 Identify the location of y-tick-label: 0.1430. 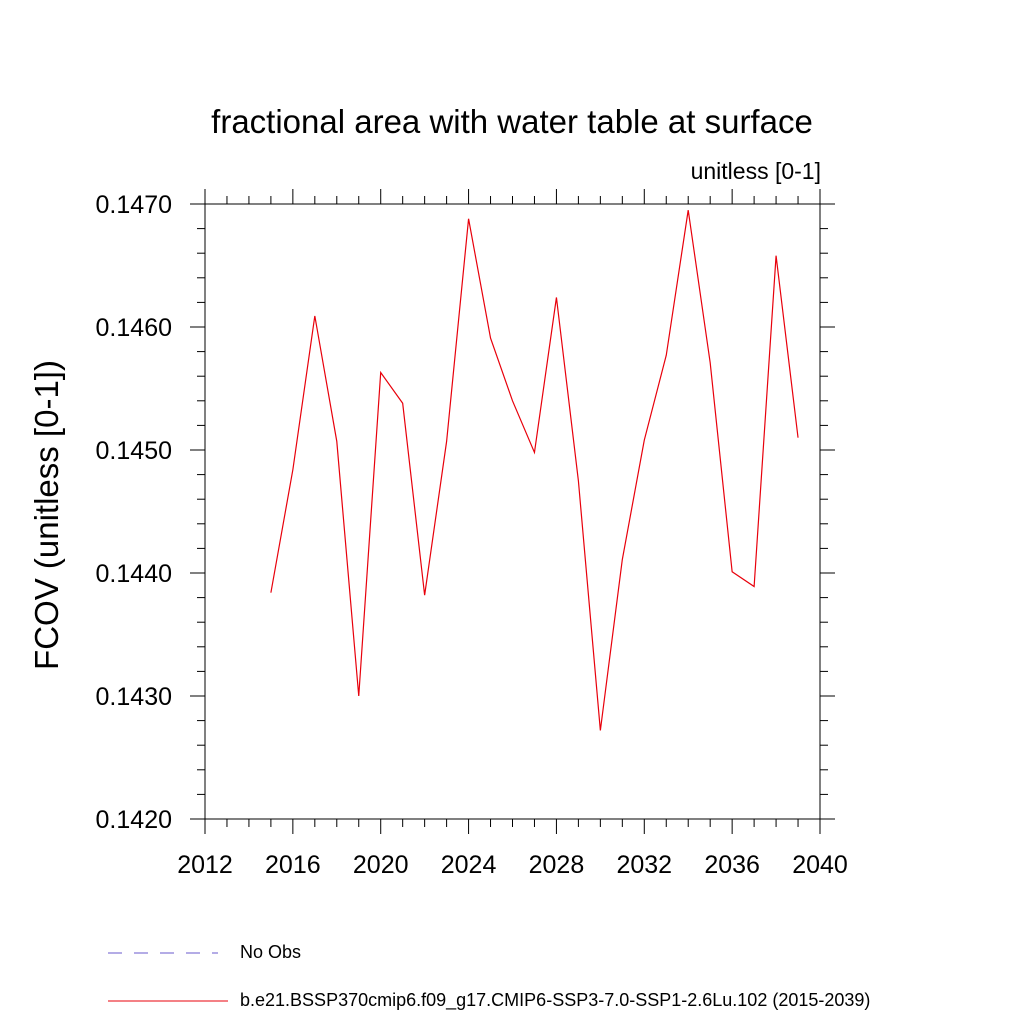
(134, 697).